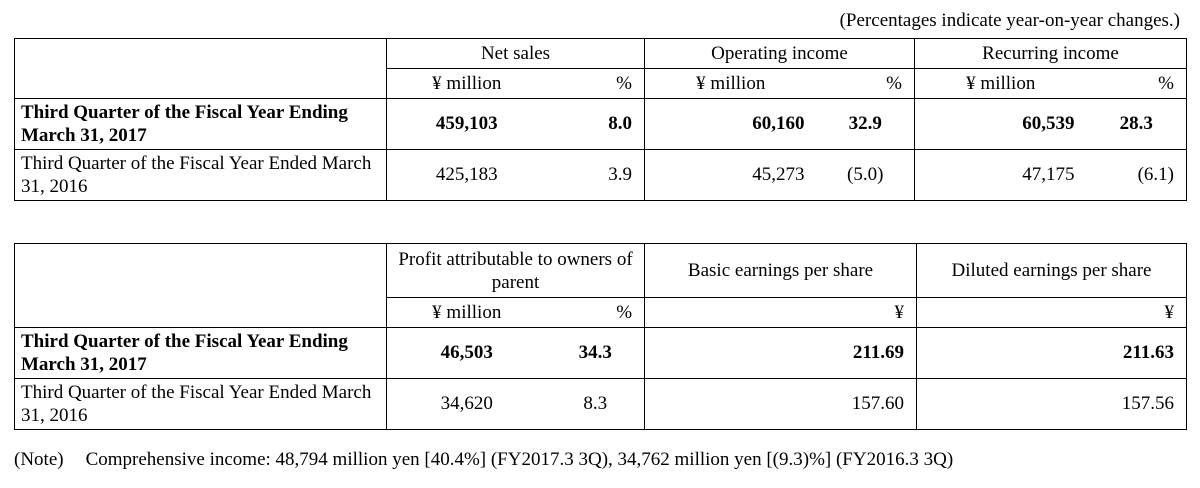 This screenshot has height=488, width=1200. Describe the element at coordinates (730, 175) in the screenshot. I see `operating-income-value: 45,273` at that location.